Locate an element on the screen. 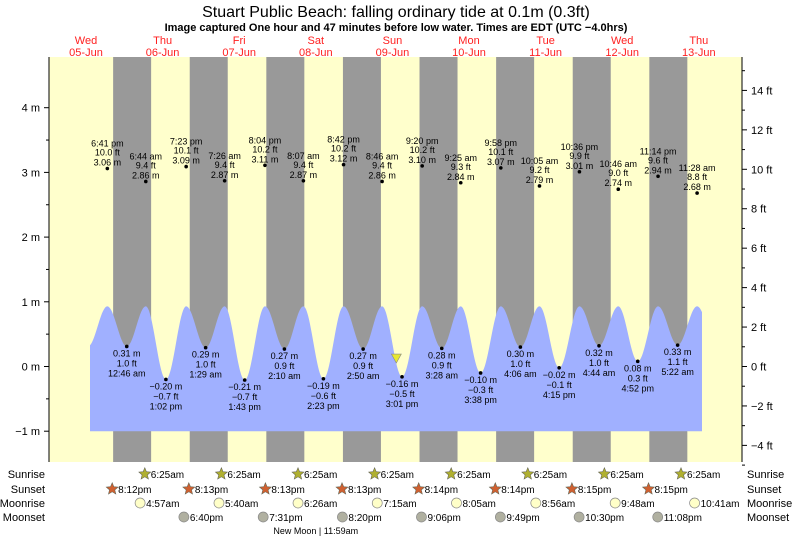  low-tide-time: 4:44 am is located at coordinates (599, 373).